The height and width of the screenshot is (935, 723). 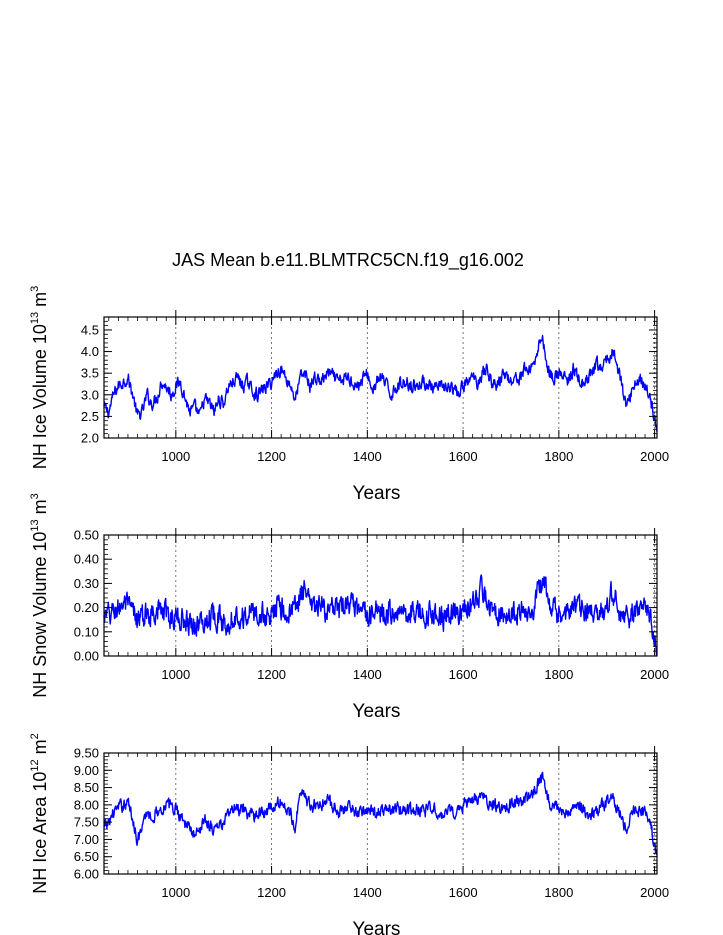 What do you see at coordinates (86, 804) in the screenshot?
I see `y-tick-label: 8.00` at bounding box center [86, 804].